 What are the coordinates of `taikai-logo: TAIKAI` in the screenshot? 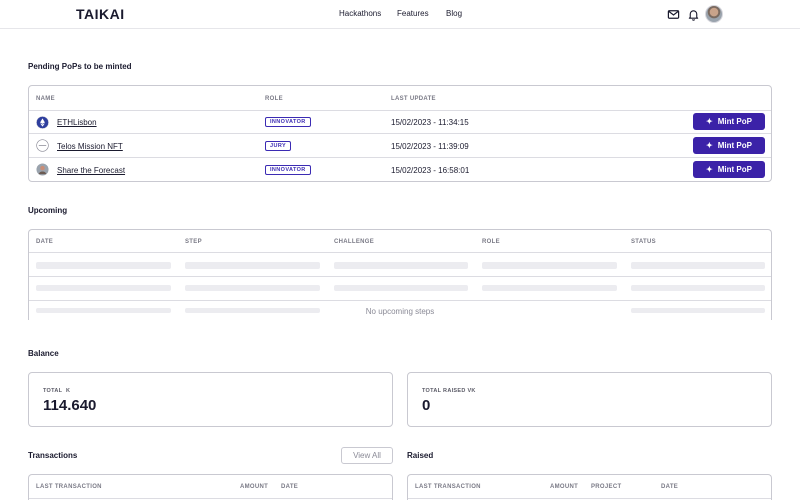 It's located at (100, 14).